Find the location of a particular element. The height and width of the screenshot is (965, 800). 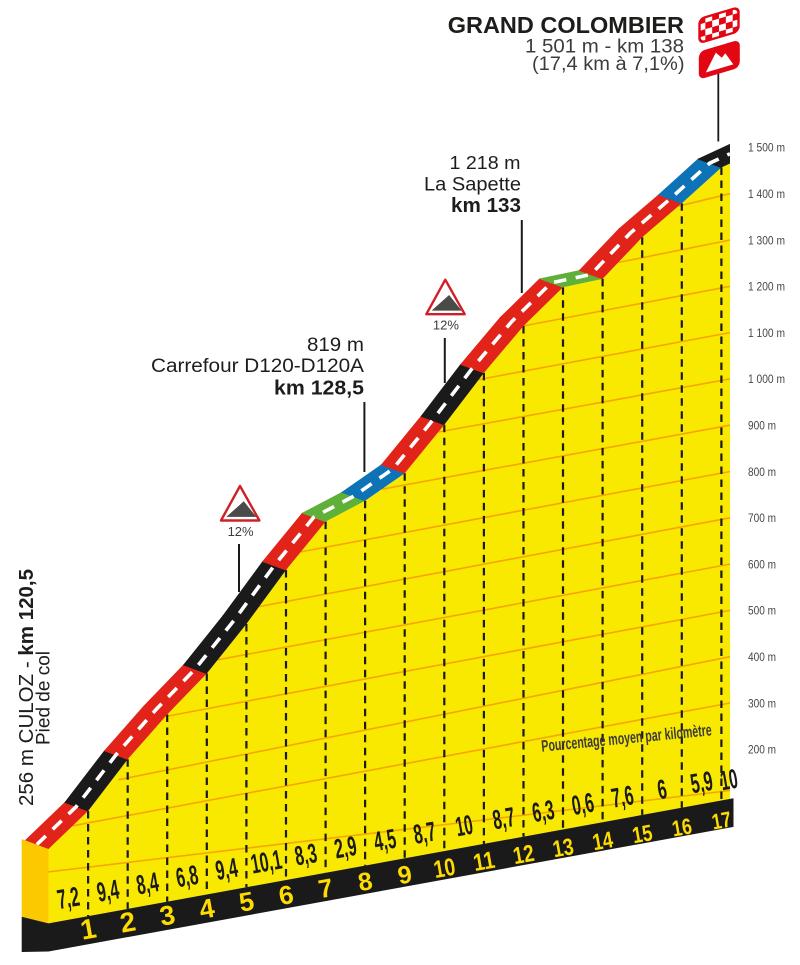

svg-text: 900 m is located at coordinates (762, 426).